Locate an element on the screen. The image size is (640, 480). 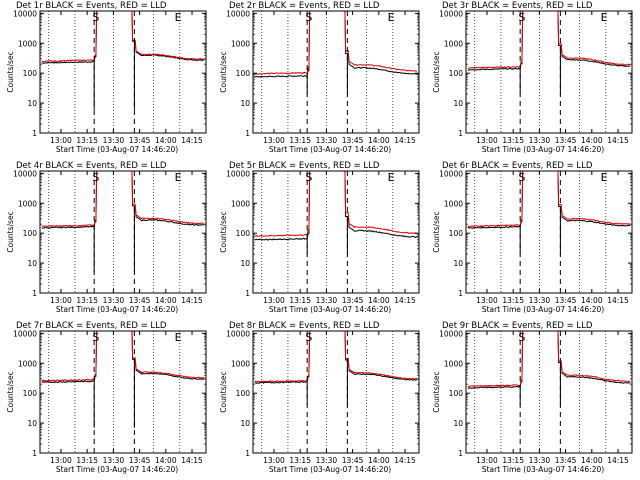
panel-title: Det 6r BLACK = Events, RED = LLD is located at coordinates (517, 166).